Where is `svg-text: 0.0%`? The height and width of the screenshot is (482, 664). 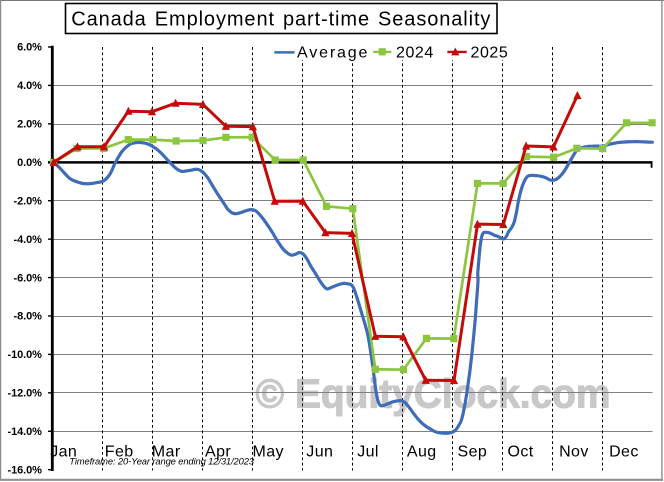
svg-text: 0.0% is located at coordinates (29, 163).